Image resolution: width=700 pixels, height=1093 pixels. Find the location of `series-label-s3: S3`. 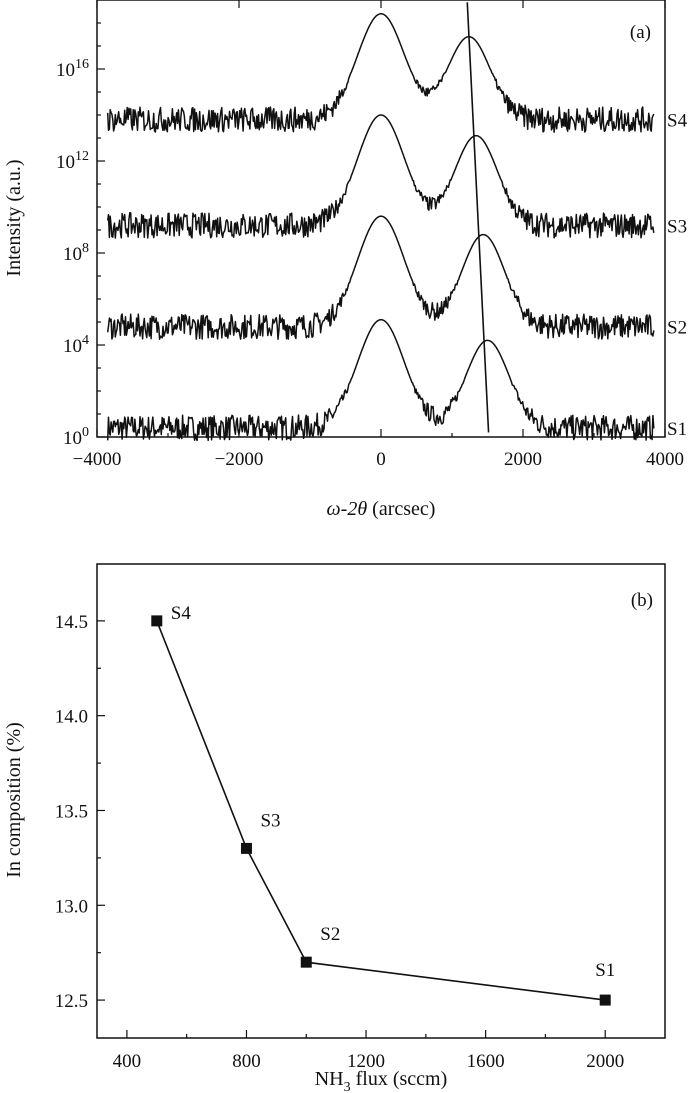

series-label-s3: S3 is located at coordinates (677, 226).